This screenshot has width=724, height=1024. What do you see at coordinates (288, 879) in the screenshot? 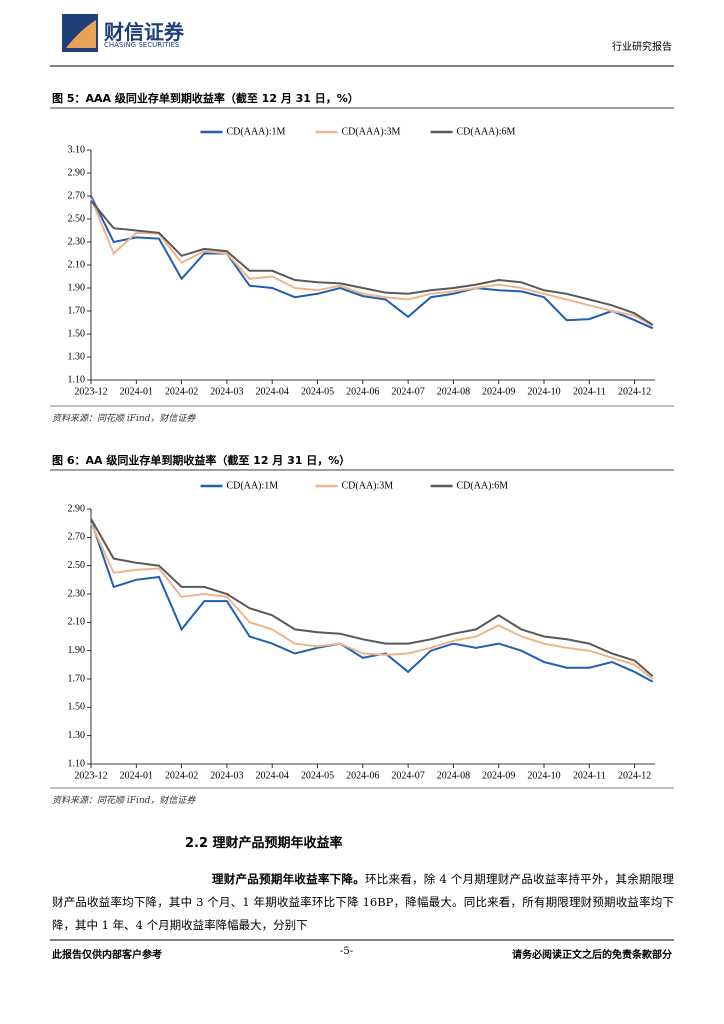
I see `paragraph-lead: 理财产品预期年收益率下降。` at bounding box center [288, 879].